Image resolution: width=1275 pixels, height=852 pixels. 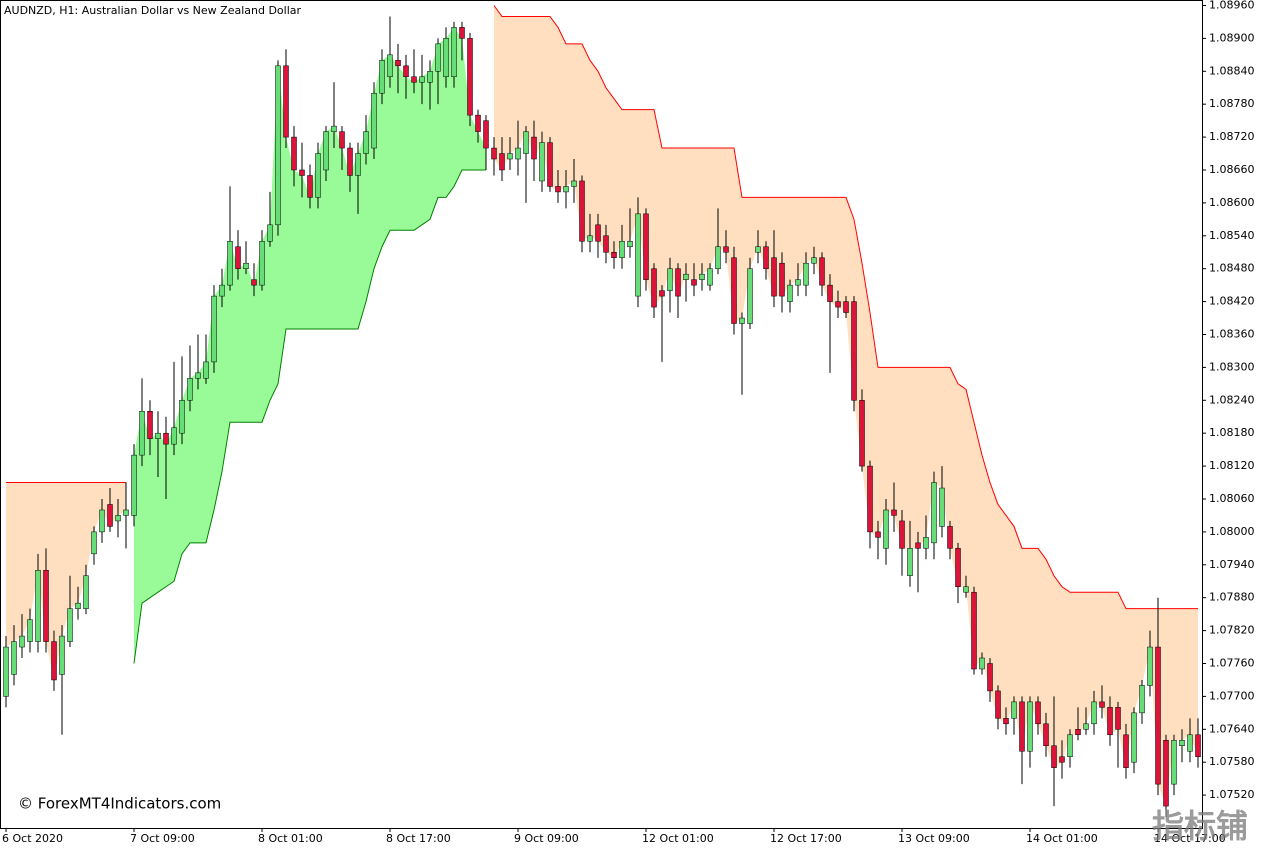 What do you see at coordinates (1232, 498) in the screenshot?
I see `y-tick-label: 1.08060` at bounding box center [1232, 498].